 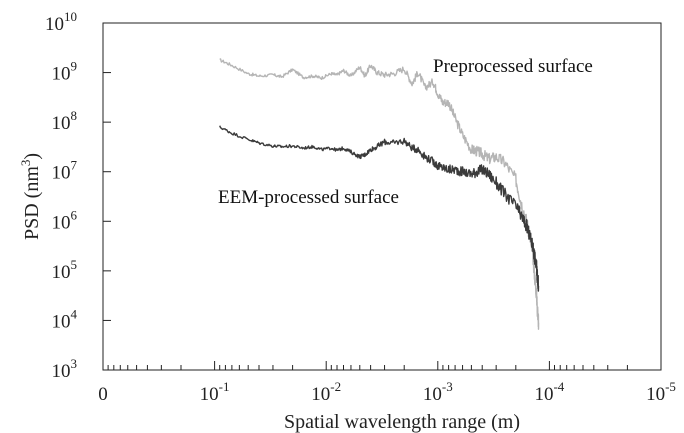 I want to click on y-tick-label: 10⁹, so click(x=65, y=72).